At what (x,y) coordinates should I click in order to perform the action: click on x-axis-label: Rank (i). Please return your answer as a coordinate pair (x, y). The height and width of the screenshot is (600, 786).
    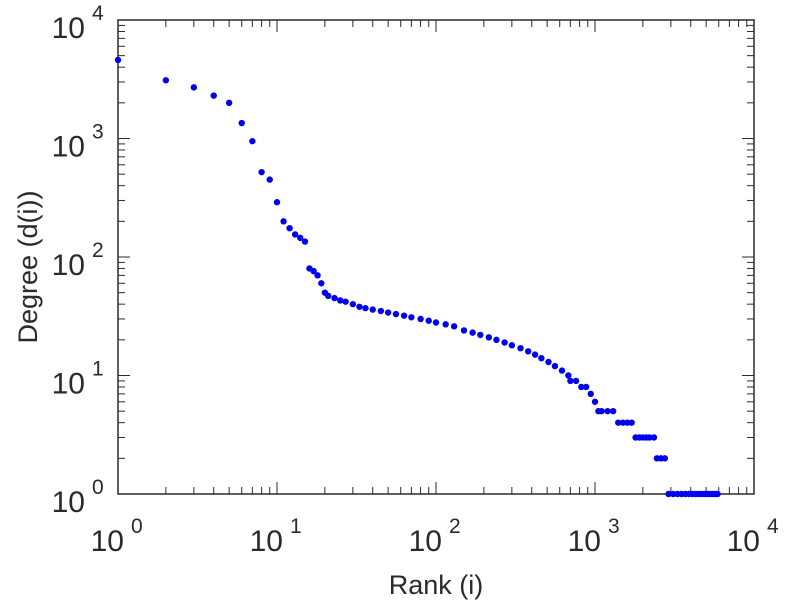
    Looking at the image, I should click on (436, 585).